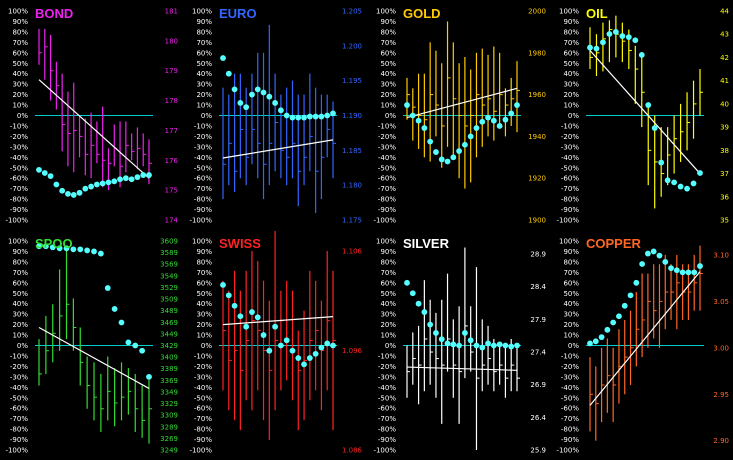 This screenshot has height=460, width=733. Describe the element at coordinates (721, 348) in the screenshot. I see `right-tick-label: 3.00` at that location.